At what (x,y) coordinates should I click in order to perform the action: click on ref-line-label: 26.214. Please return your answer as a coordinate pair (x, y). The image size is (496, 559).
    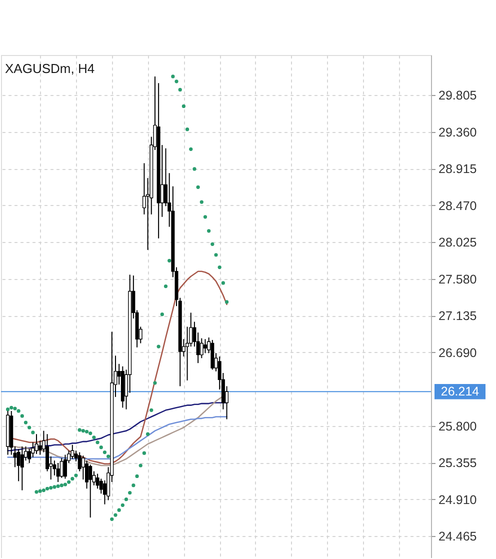
    Looking at the image, I should click on (460, 391).